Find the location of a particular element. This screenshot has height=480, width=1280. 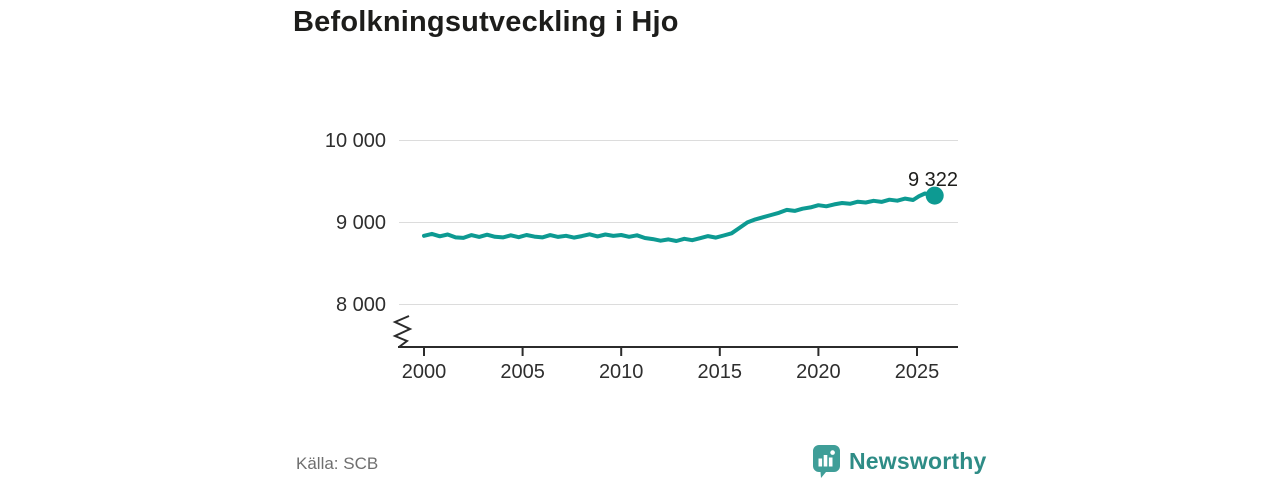

page-title: Befolkningsutveckling i Hjo is located at coordinates (486, 22).